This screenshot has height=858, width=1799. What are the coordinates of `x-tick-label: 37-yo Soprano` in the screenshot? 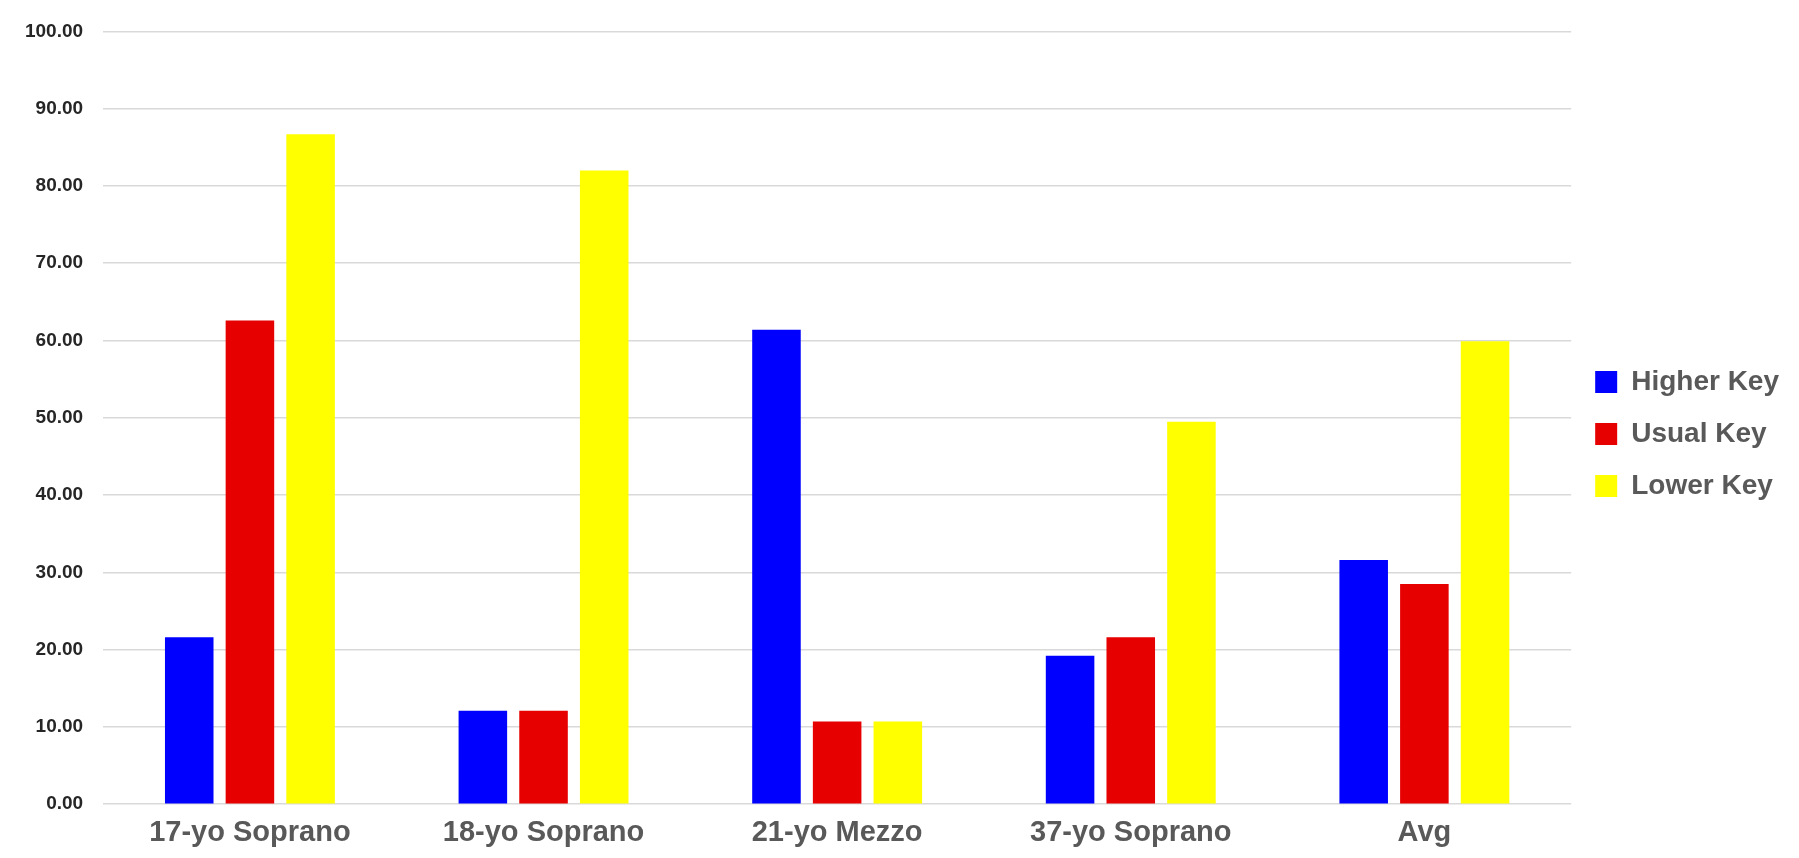 It's located at (1131, 830).